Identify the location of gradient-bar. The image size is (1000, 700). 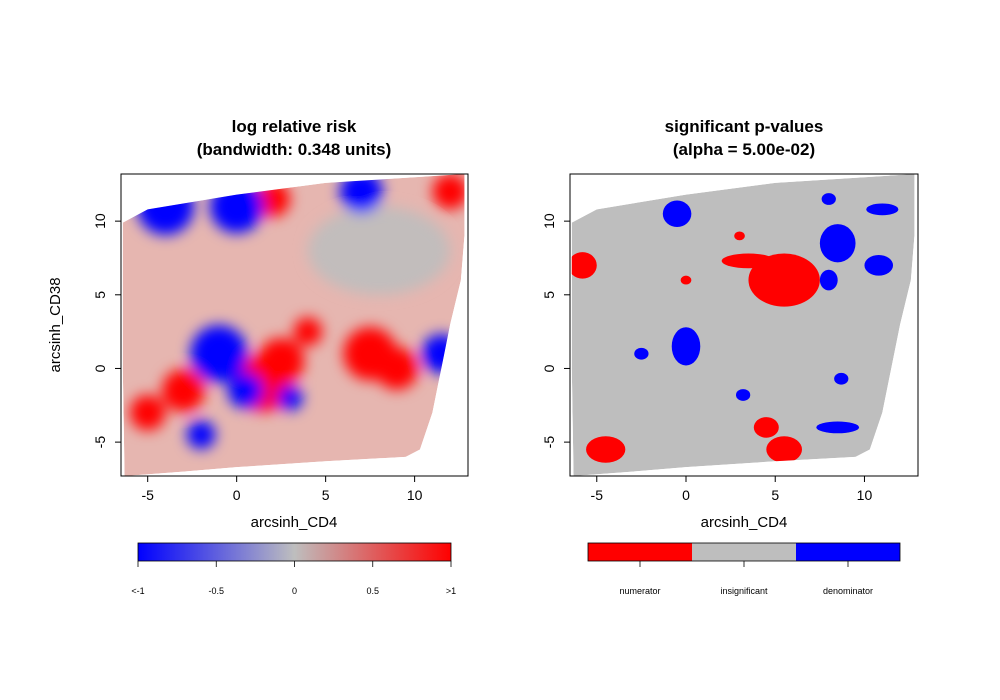
(294, 552).